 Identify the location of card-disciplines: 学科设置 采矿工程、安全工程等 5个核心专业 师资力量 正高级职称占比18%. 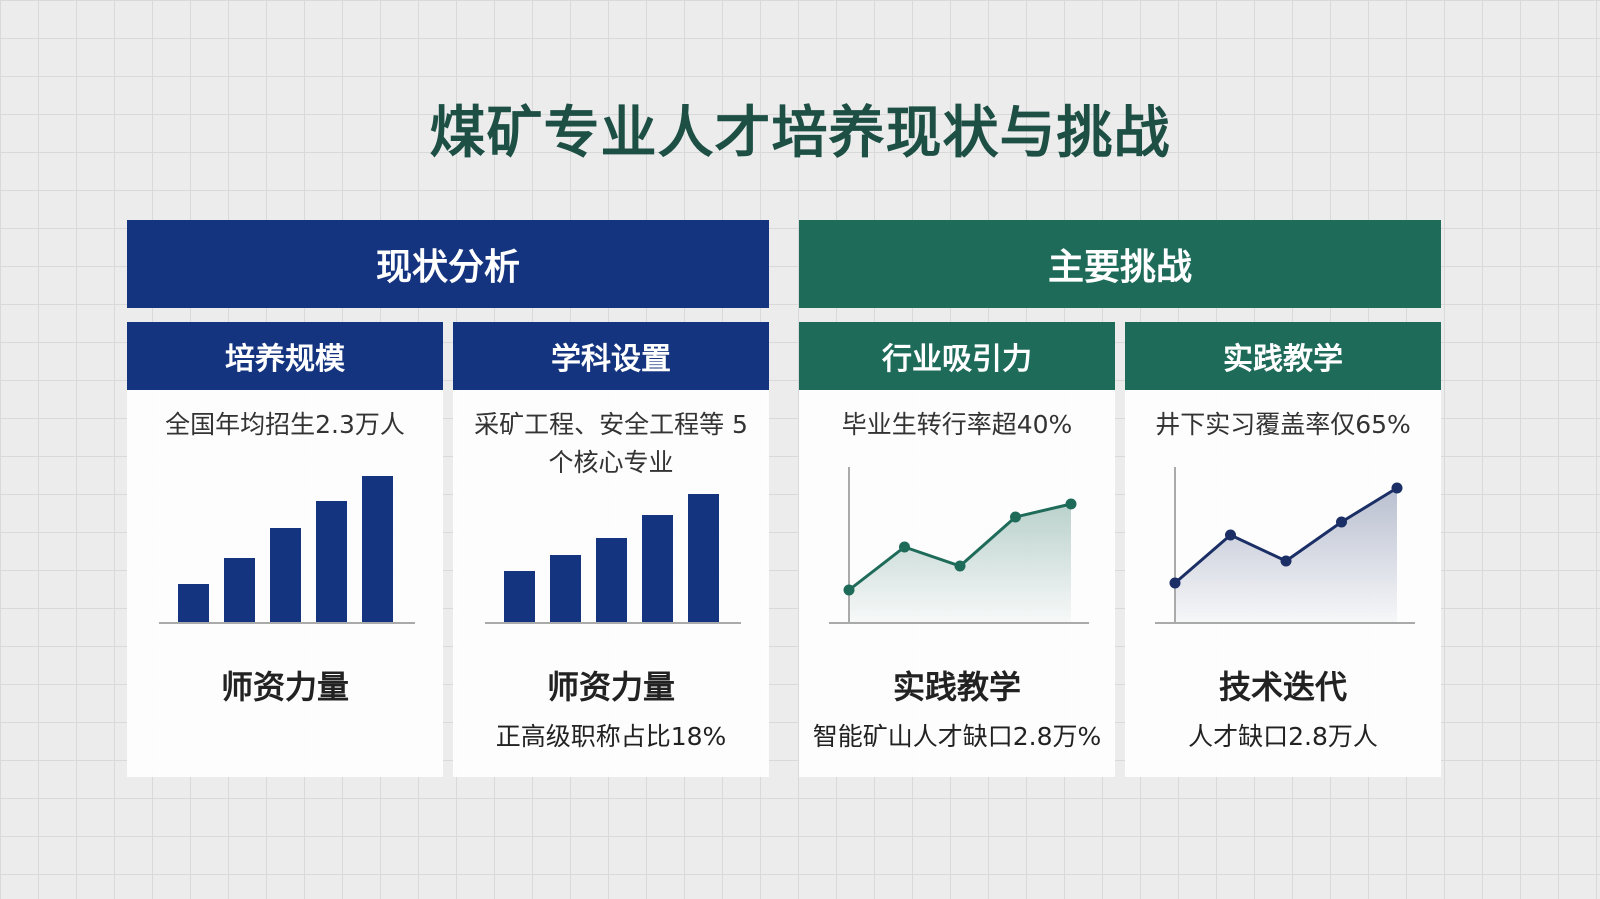
(611, 549).